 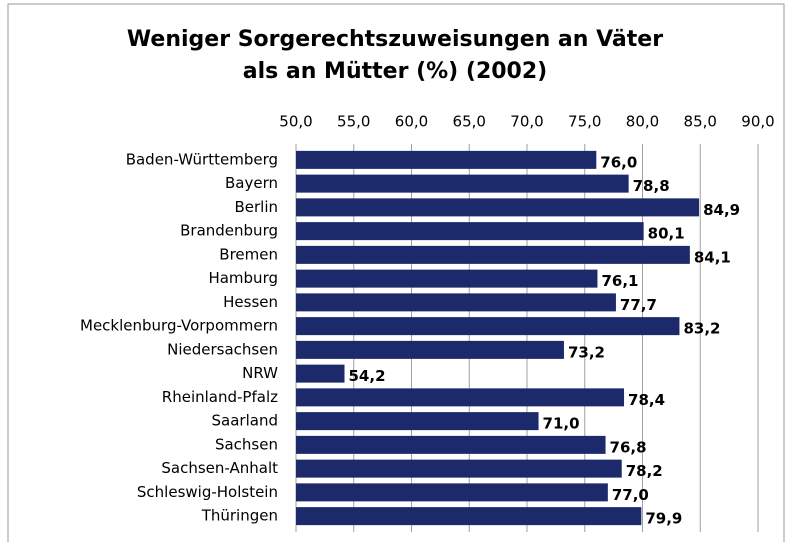 I want to click on x-tick-label: 80,0, so click(x=642, y=122).